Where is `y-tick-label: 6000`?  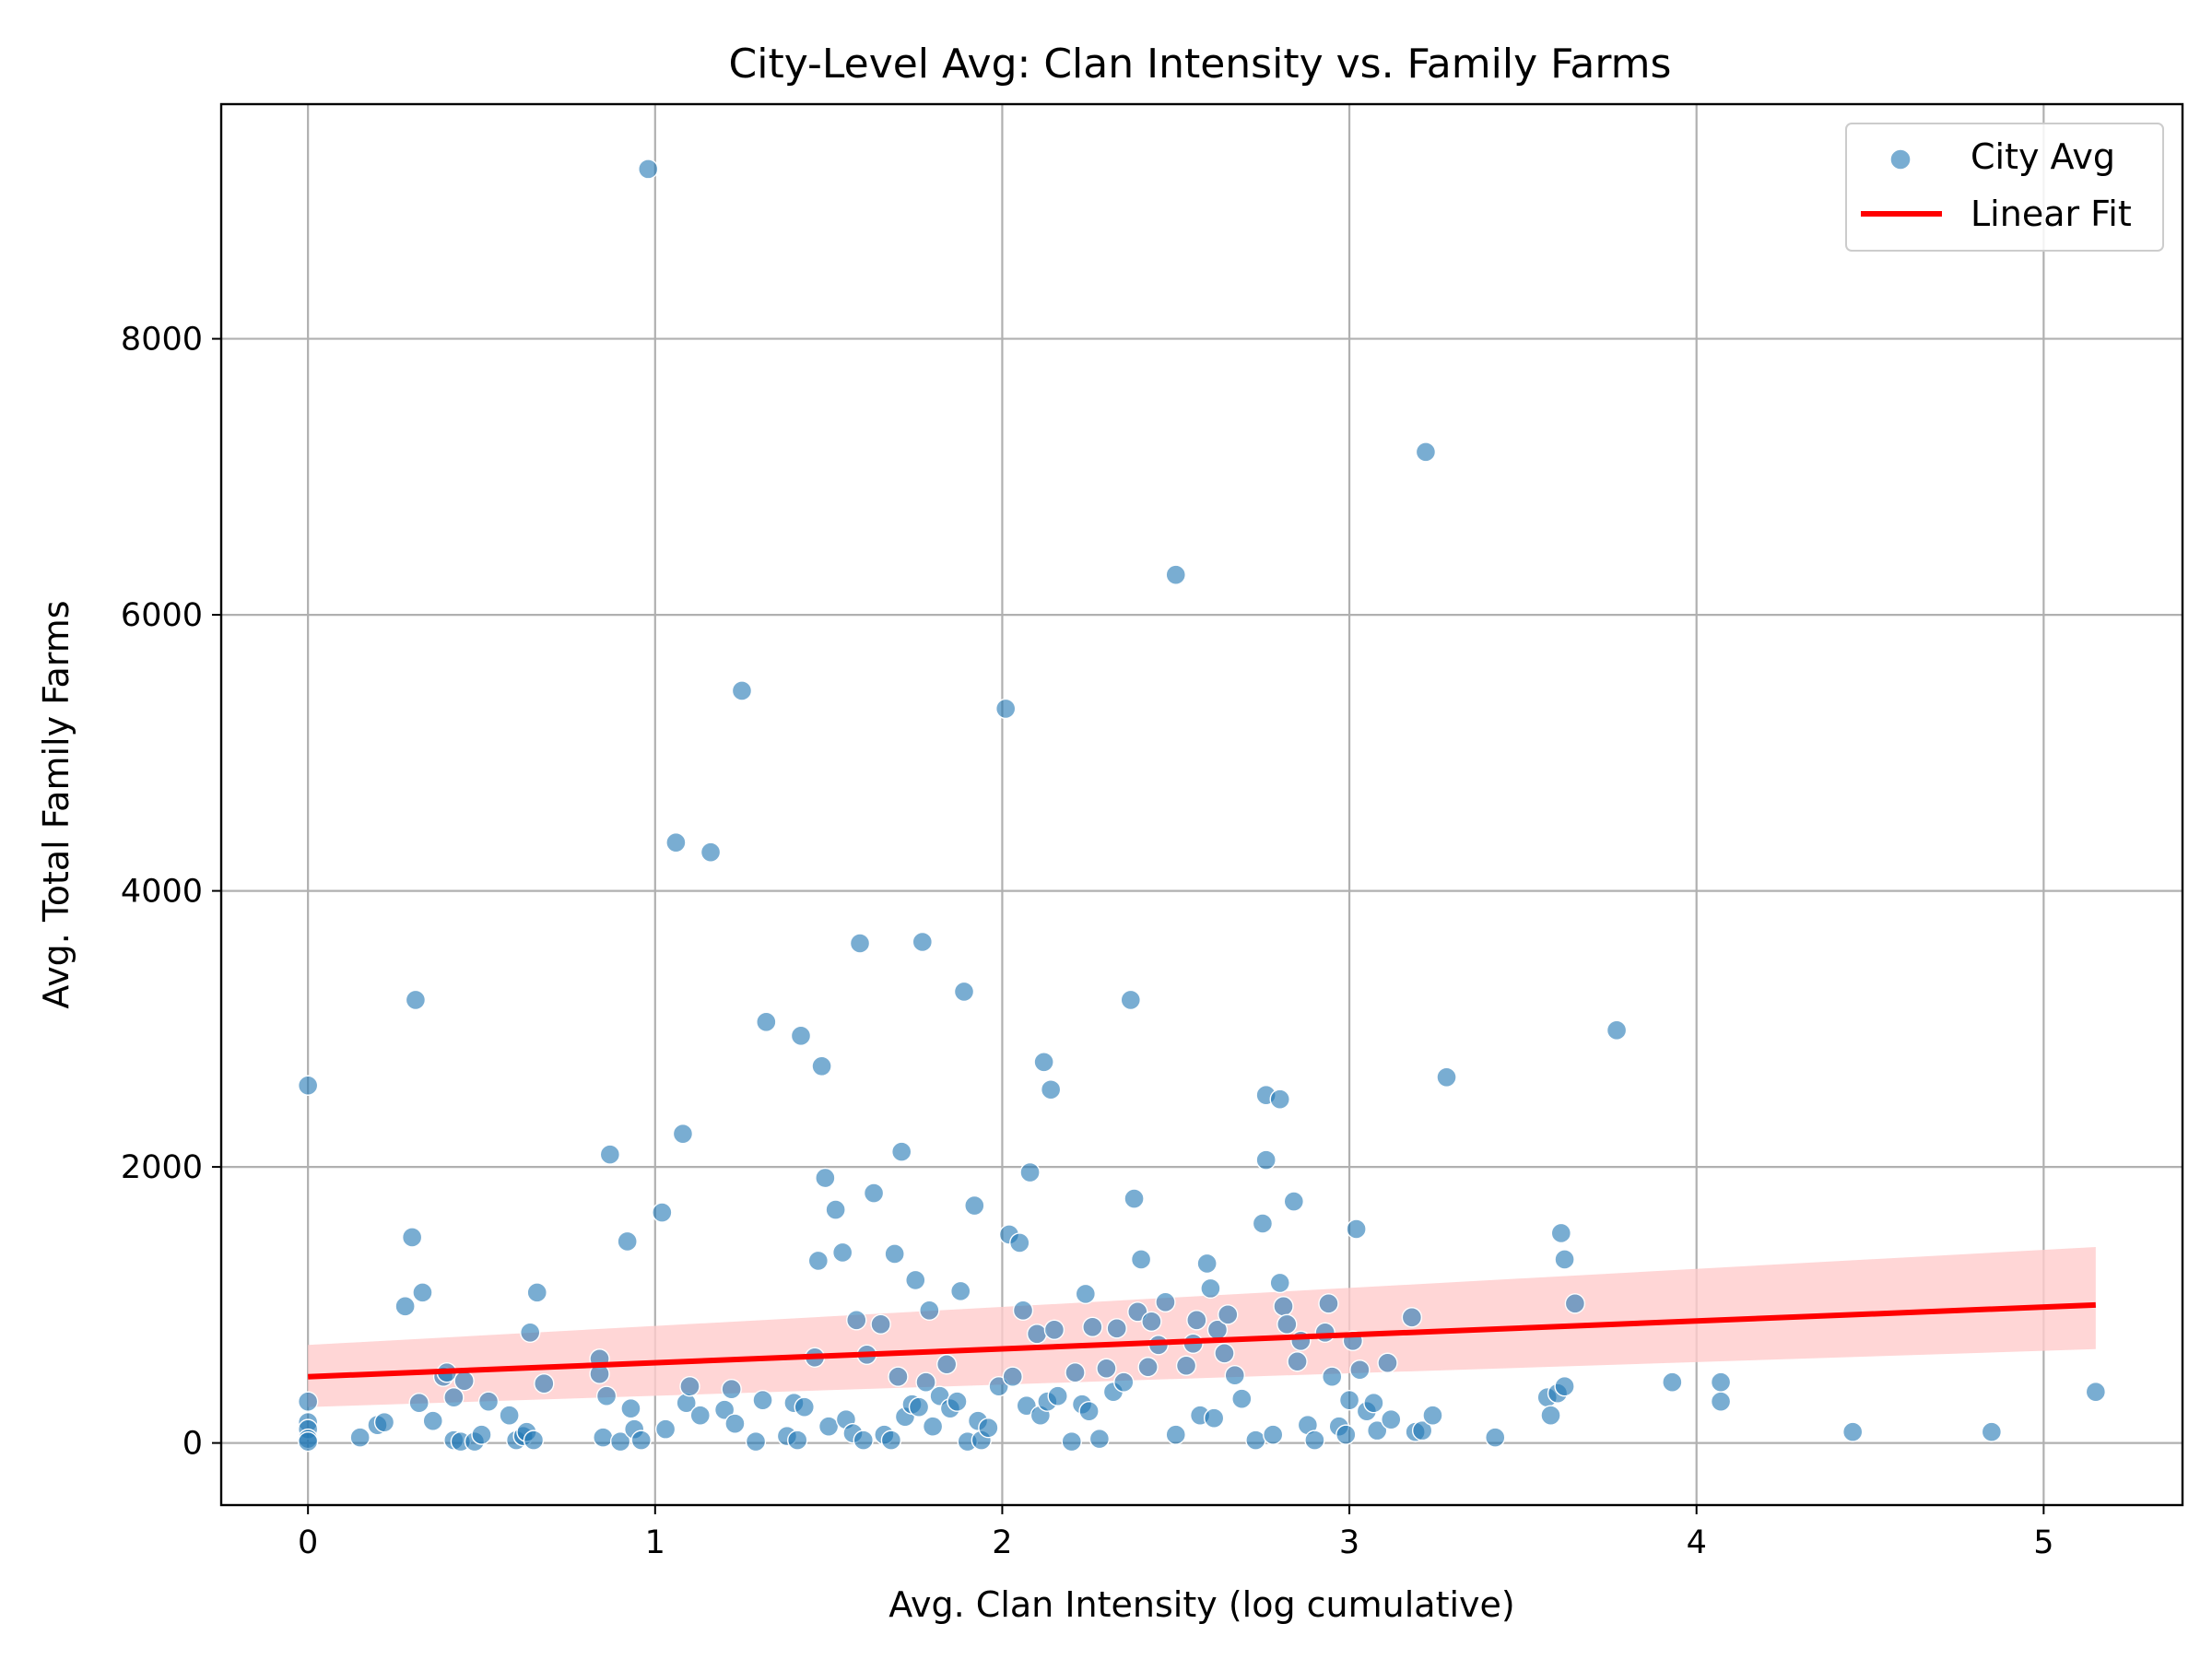 y-tick-label: 6000 is located at coordinates (162, 615).